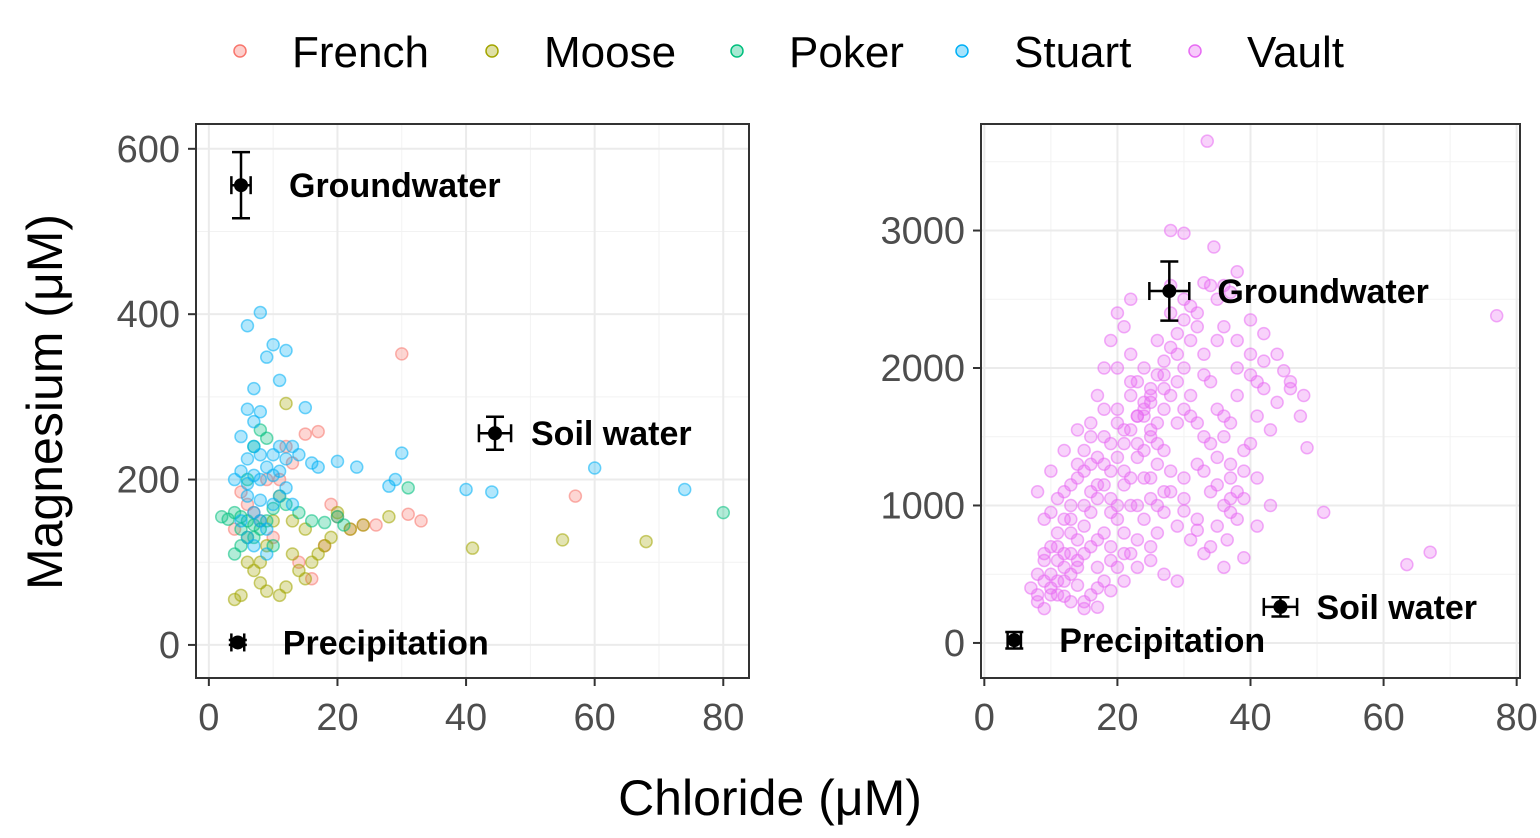 This screenshot has height=838, width=1540. What do you see at coordinates (922, 506) in the screenshot?
I see `y-tick-label: 1000` at bounding box center [922, 506].